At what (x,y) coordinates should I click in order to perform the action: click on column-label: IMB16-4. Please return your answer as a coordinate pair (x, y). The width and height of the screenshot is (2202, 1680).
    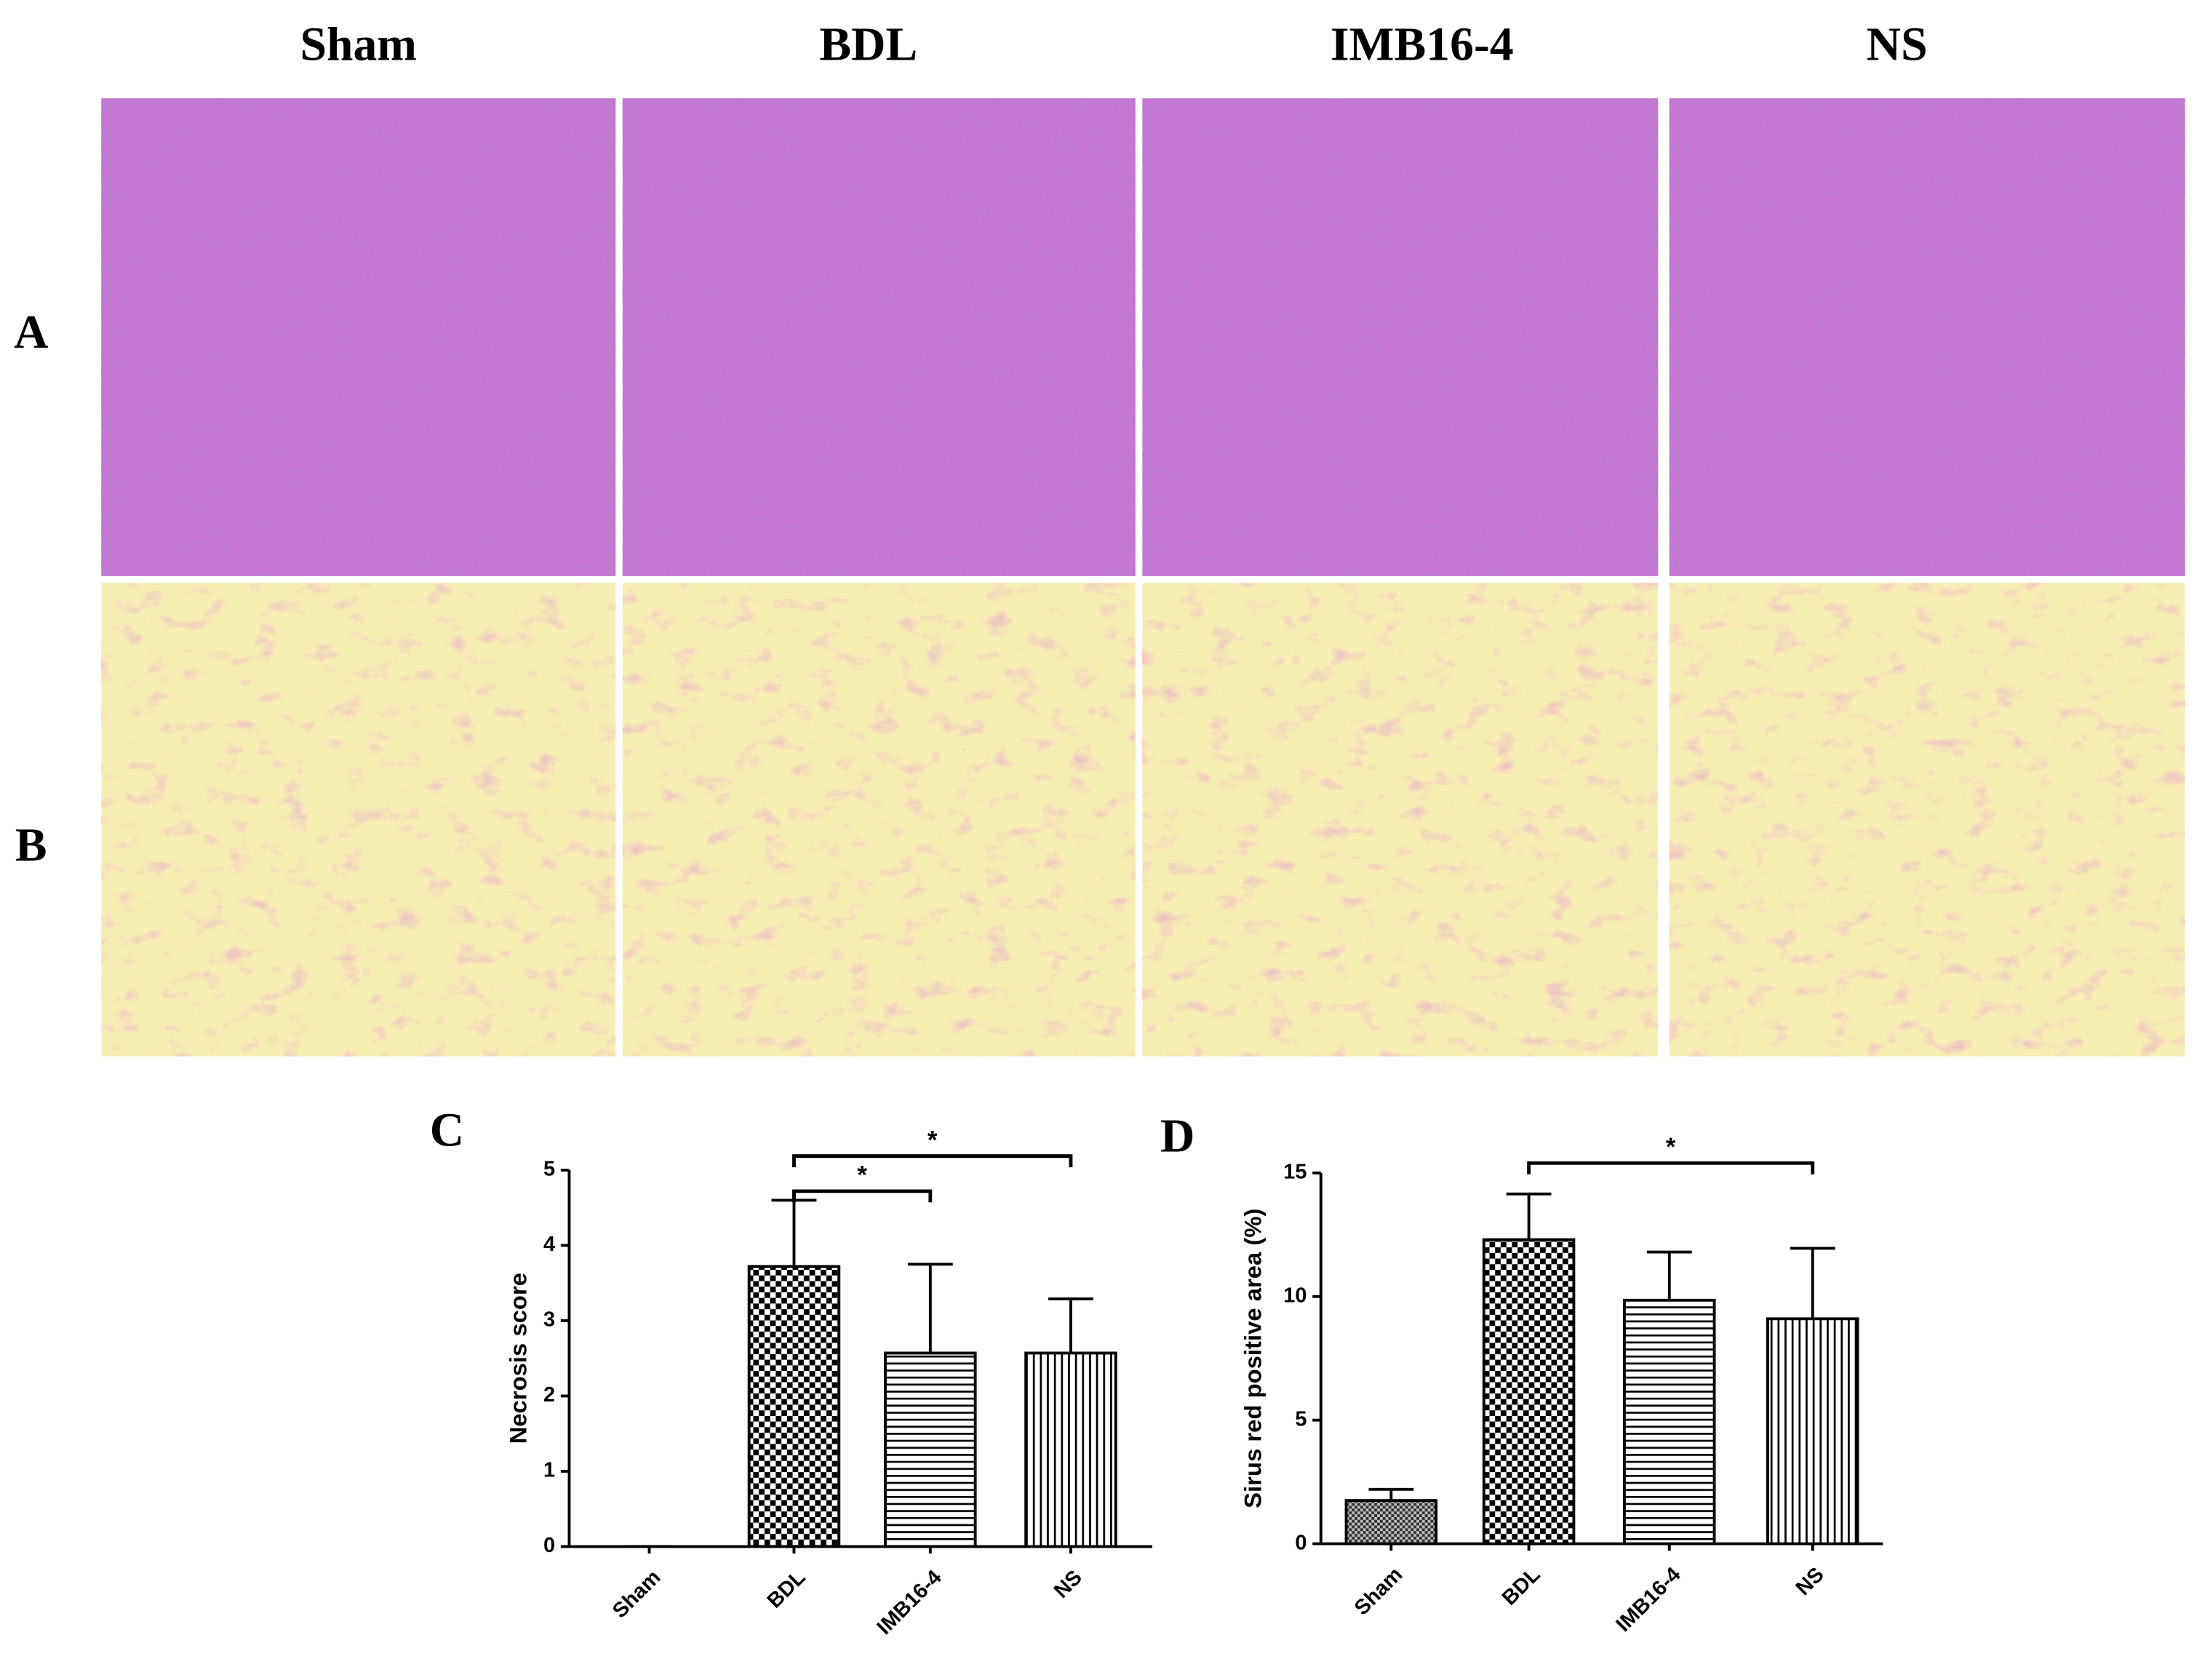
    Looking at the image, I should click on (1422, 44).